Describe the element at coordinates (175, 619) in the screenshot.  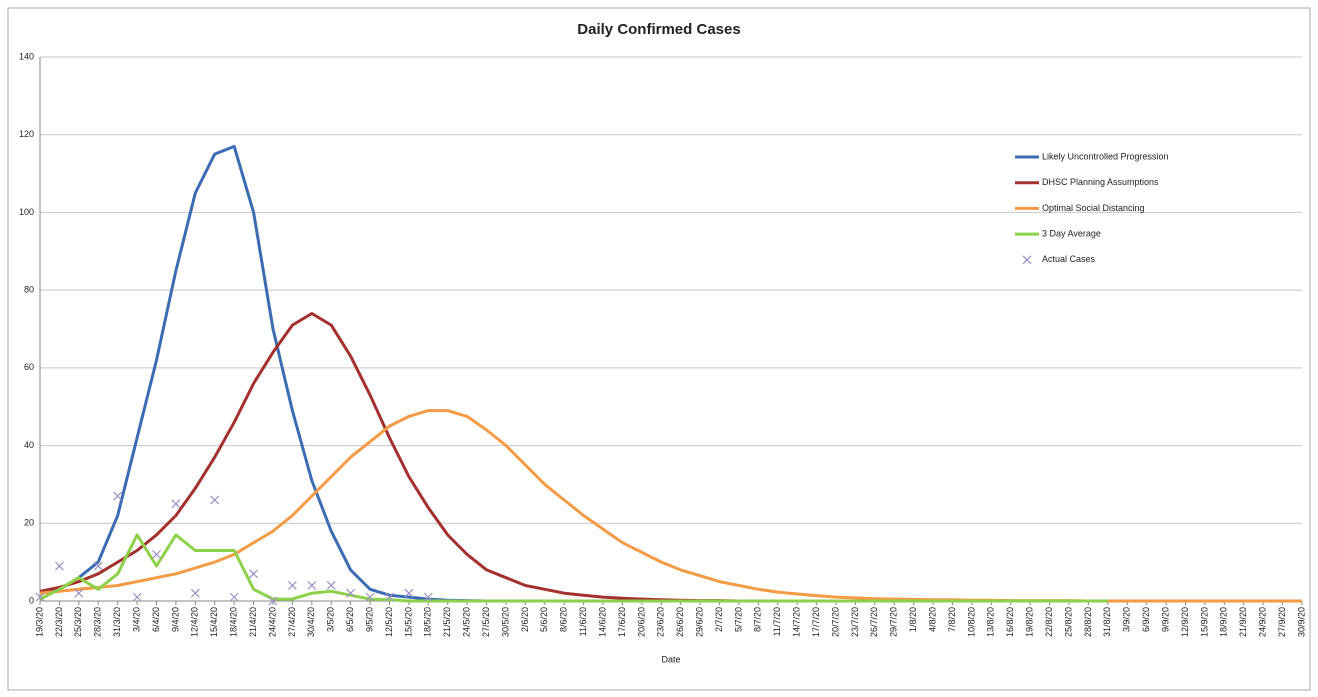
I see `x-tick-label: 9/4/20` at that location.